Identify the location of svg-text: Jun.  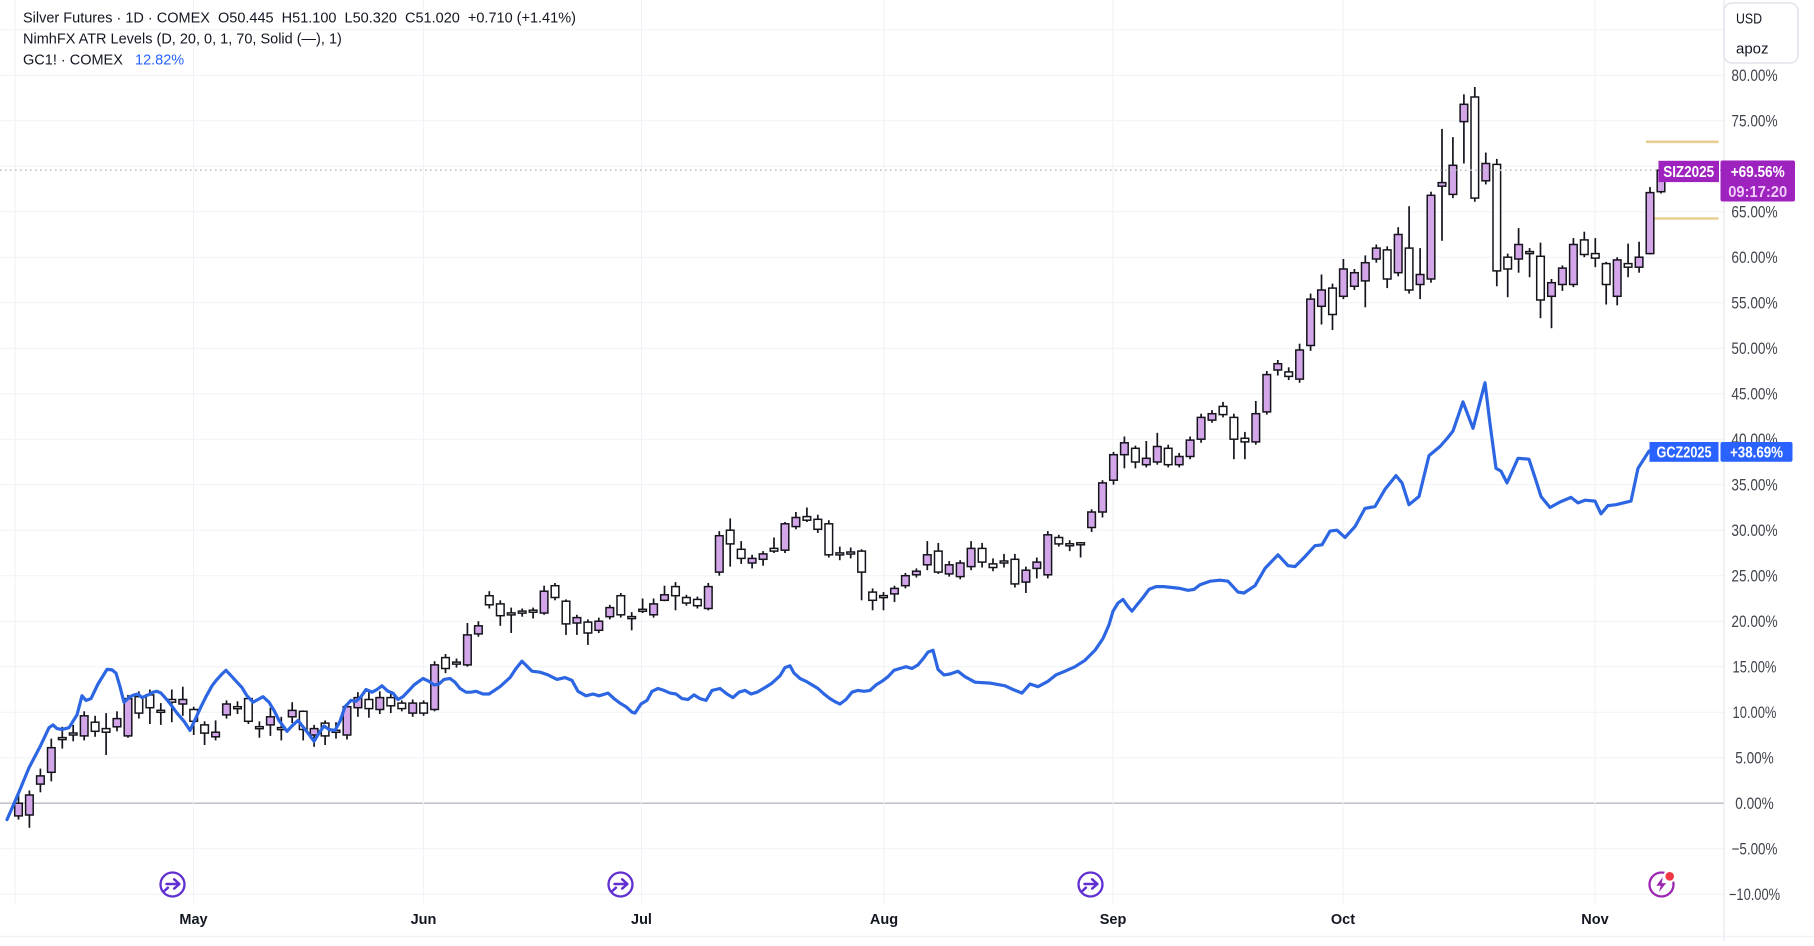
(424, 920).